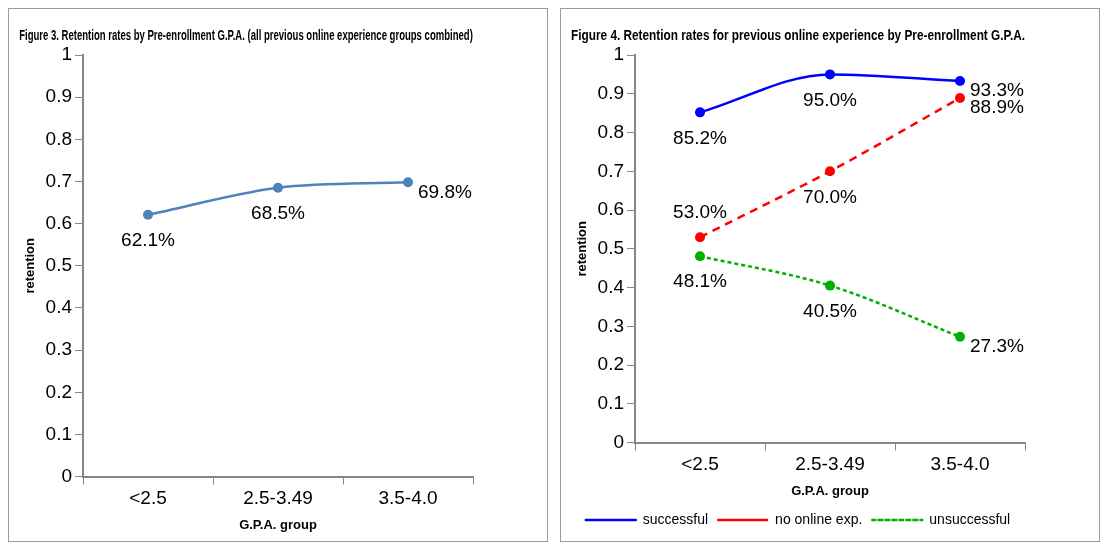 This screenshot has height=554, width=1117. I want to click on legend-label: successful, so click(675, 518).